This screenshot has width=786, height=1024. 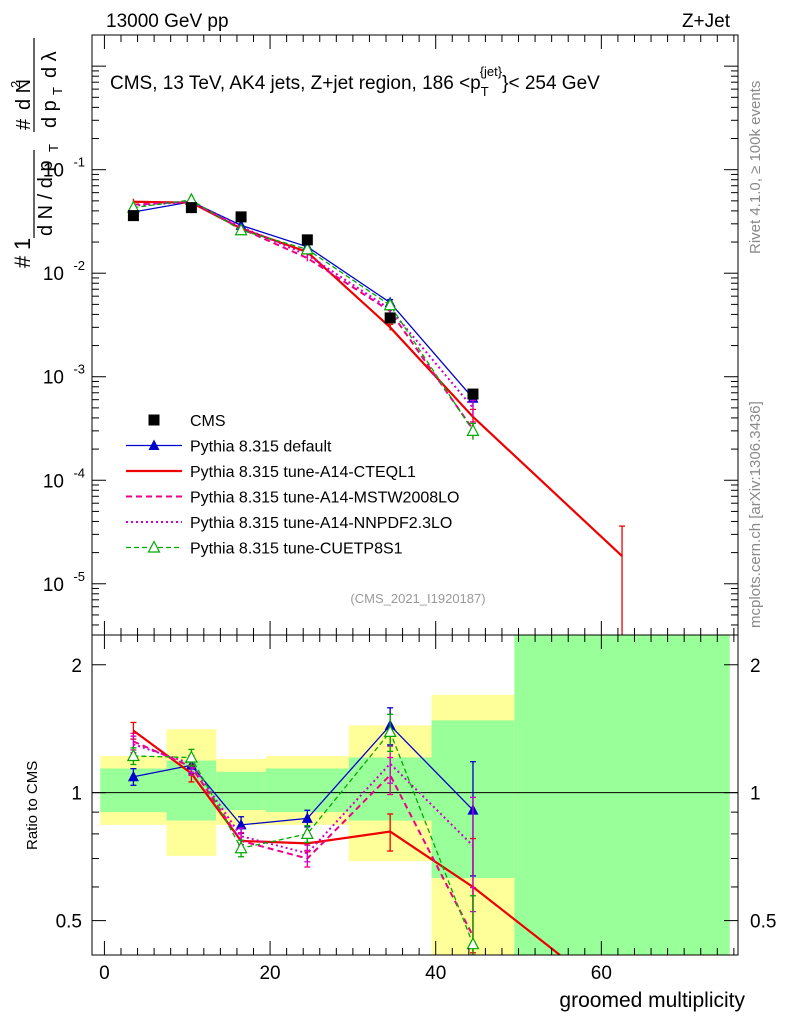 I want to click on ratio-y-axis-label: Ratio to CMS, so click(x=32, y=805).